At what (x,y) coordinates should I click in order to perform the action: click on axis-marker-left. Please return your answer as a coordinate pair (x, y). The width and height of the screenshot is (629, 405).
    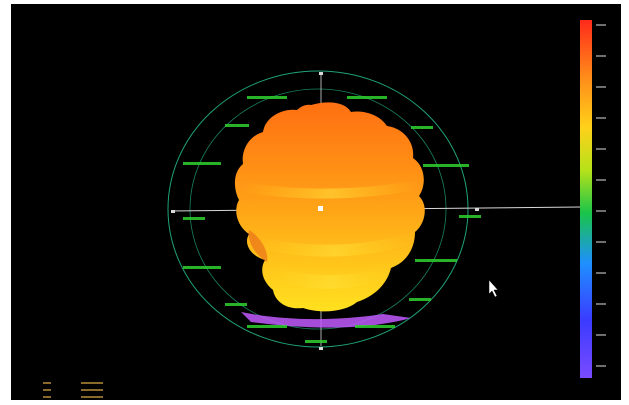
    Looking at the image, I should click on (173, 211).